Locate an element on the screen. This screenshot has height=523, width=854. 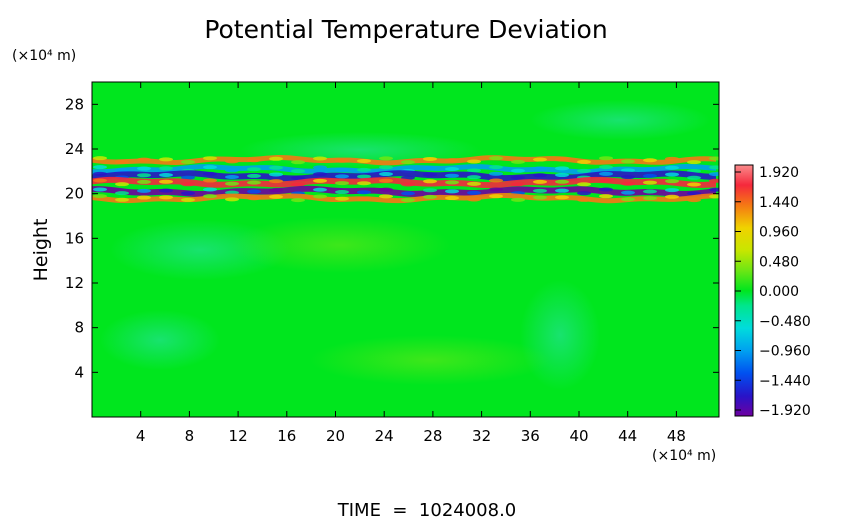
y-tick-label: 24 is located at coordinates (74, 149).